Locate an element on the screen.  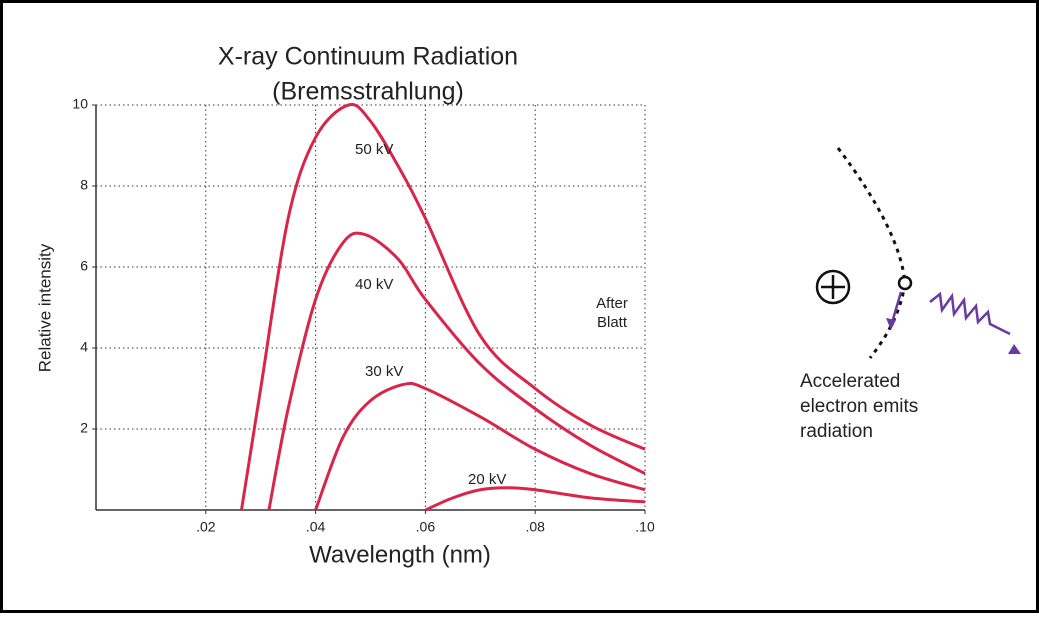
diagram-caption: Accelerated is located at coordinates (850, 381).